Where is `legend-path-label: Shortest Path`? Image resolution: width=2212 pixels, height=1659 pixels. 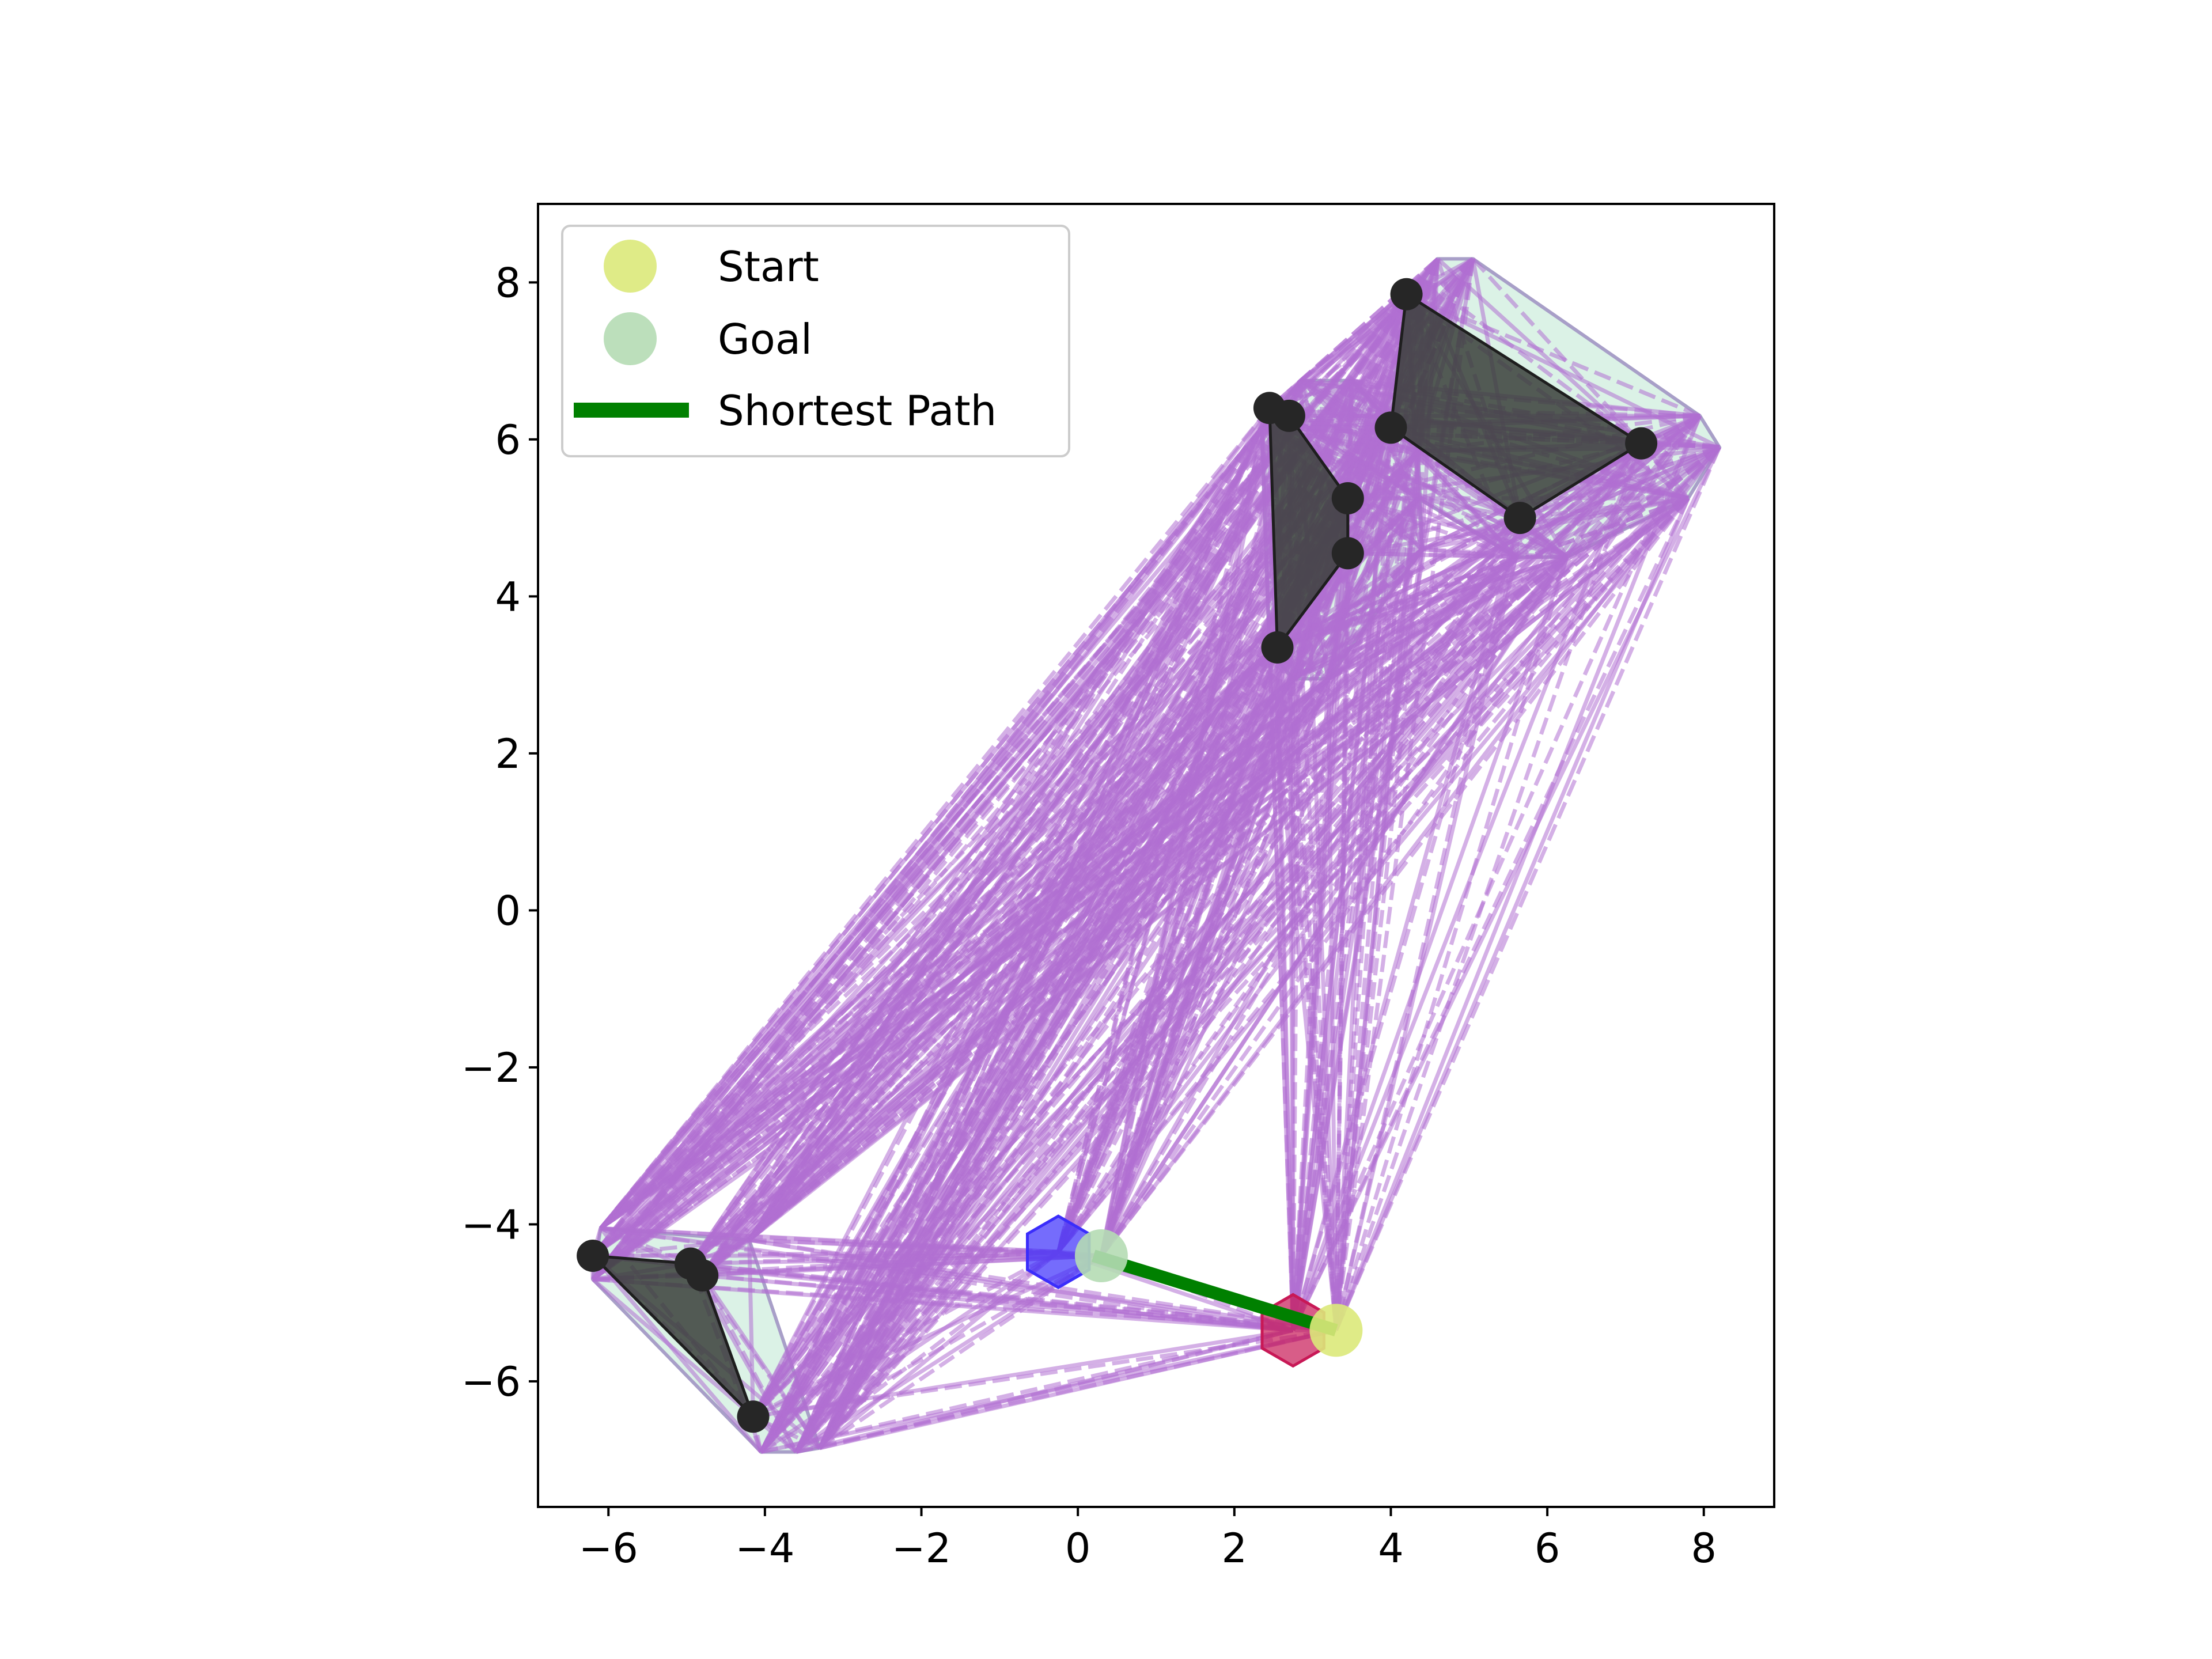
legend-path-label: Shortest Path is located at coordinates (857, 411).